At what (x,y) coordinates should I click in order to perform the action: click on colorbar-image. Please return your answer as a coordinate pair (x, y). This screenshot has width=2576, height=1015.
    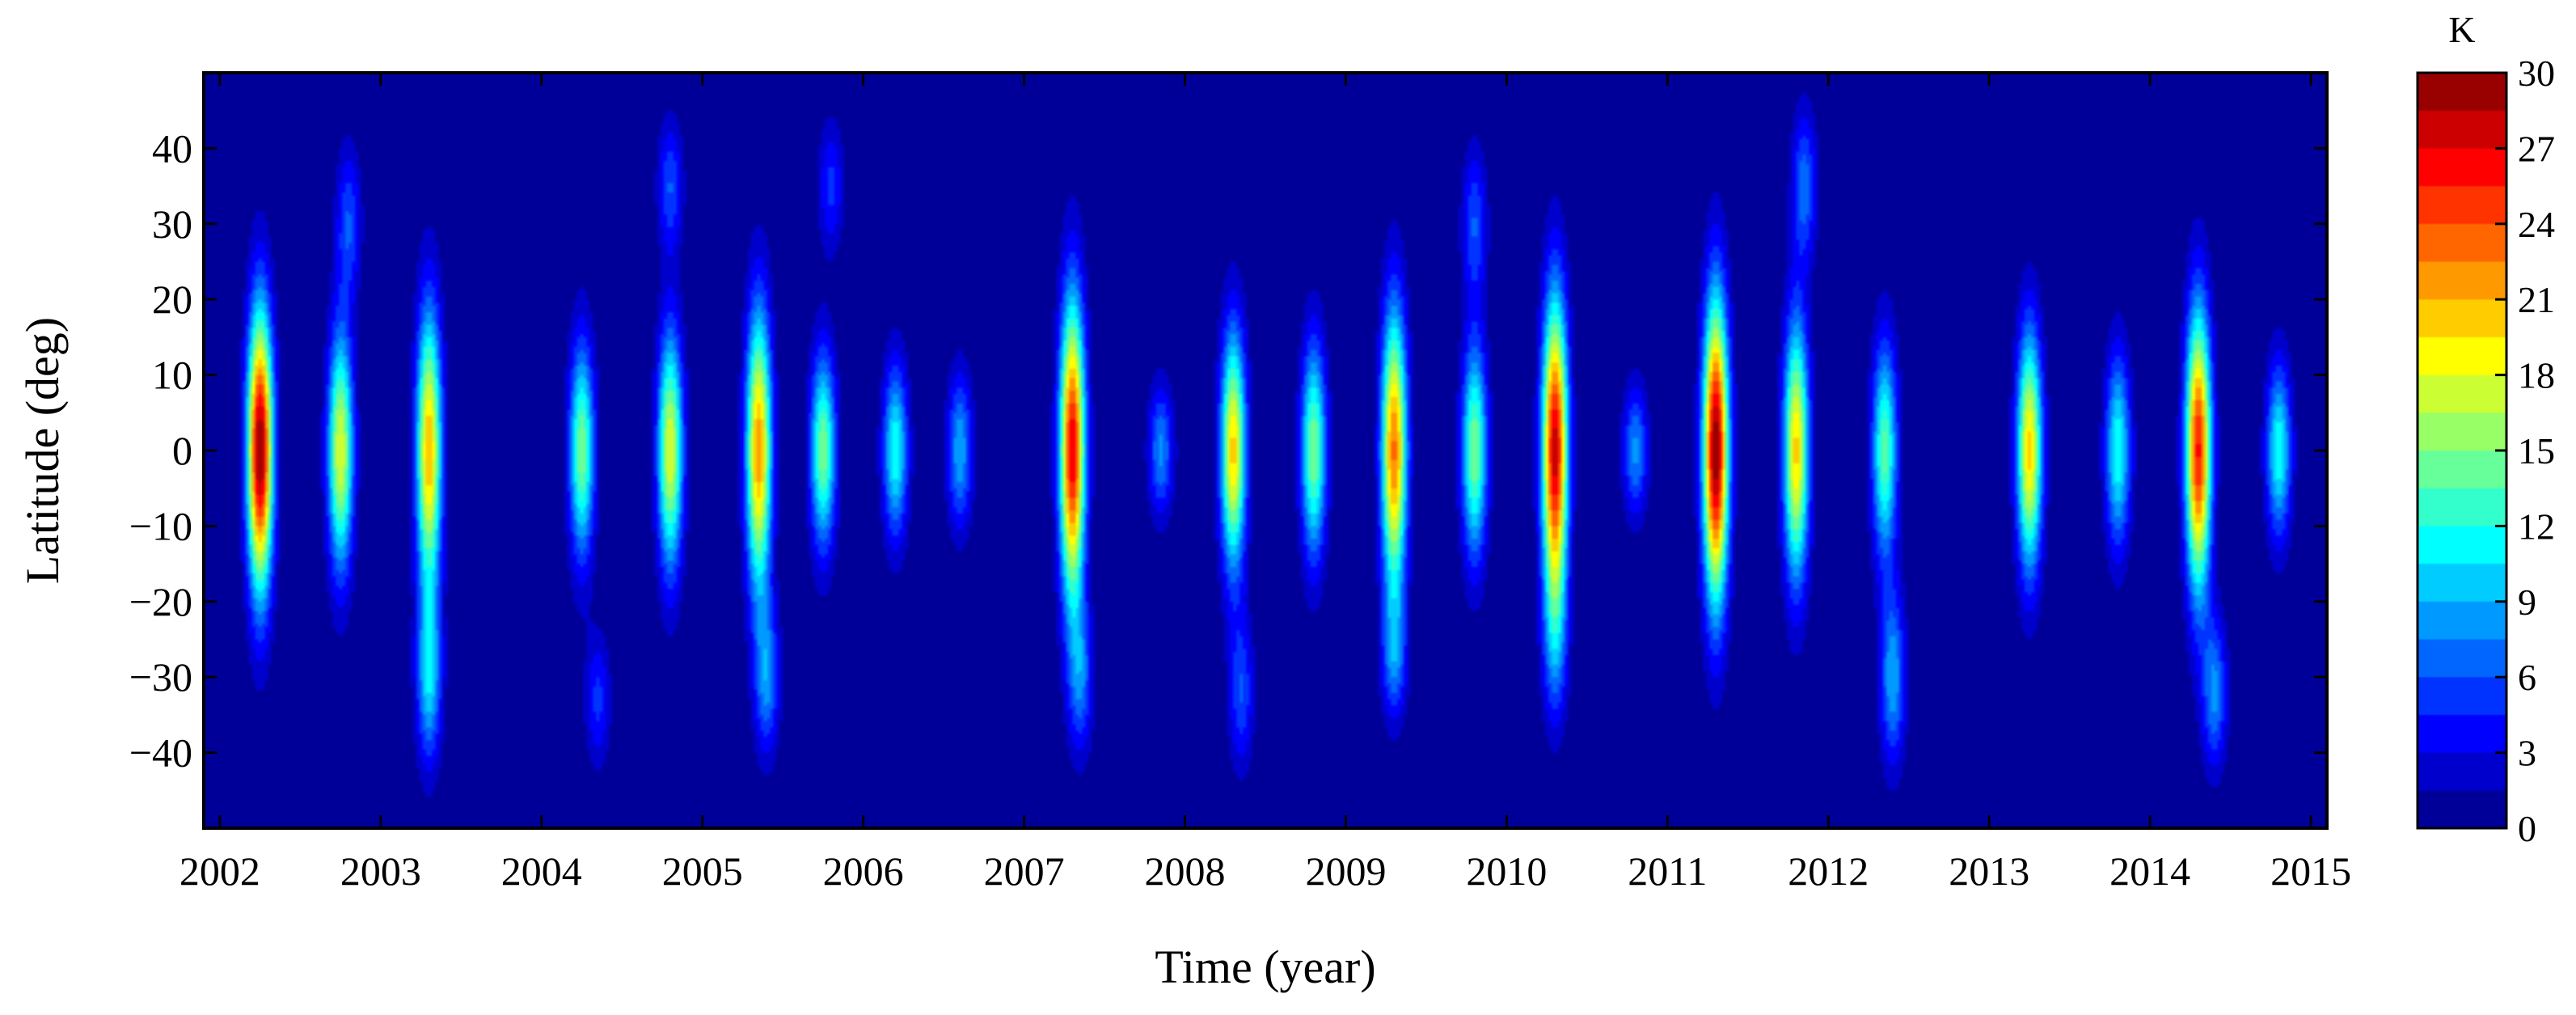
    Looking at the image, I should click on (2462, 450).